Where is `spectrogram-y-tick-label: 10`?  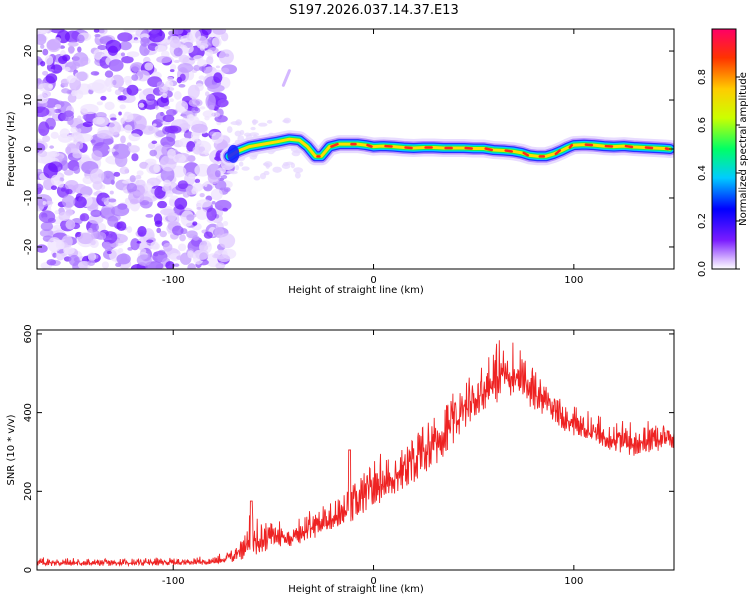 spectrogram-y-tick-label: 10 is located at coordinates (28, 100).